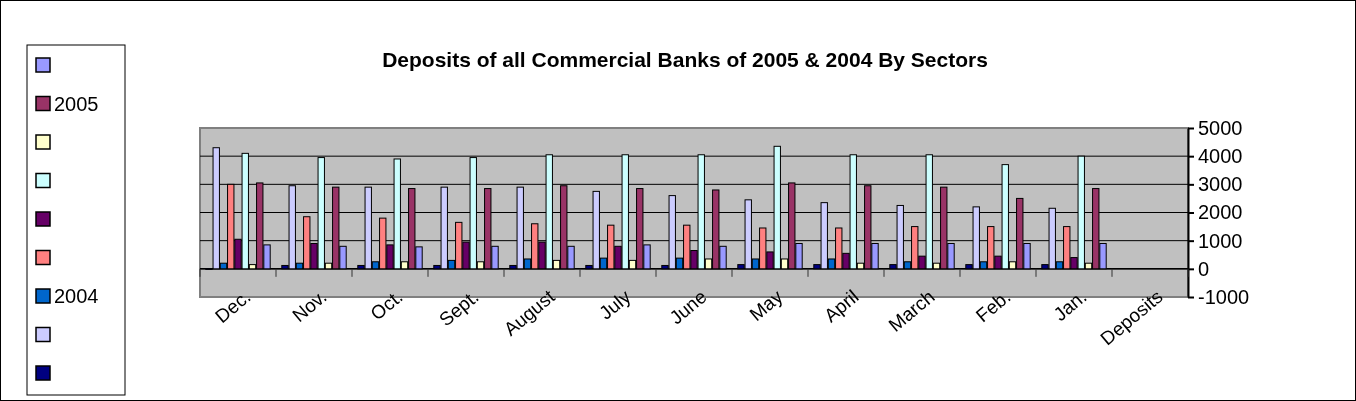 This screenshot has height=401, width=1356. What do you see at coordinates (766, 305) in the screenshot?
I see `x-tick-label: May` at bounding box center [766, 305].